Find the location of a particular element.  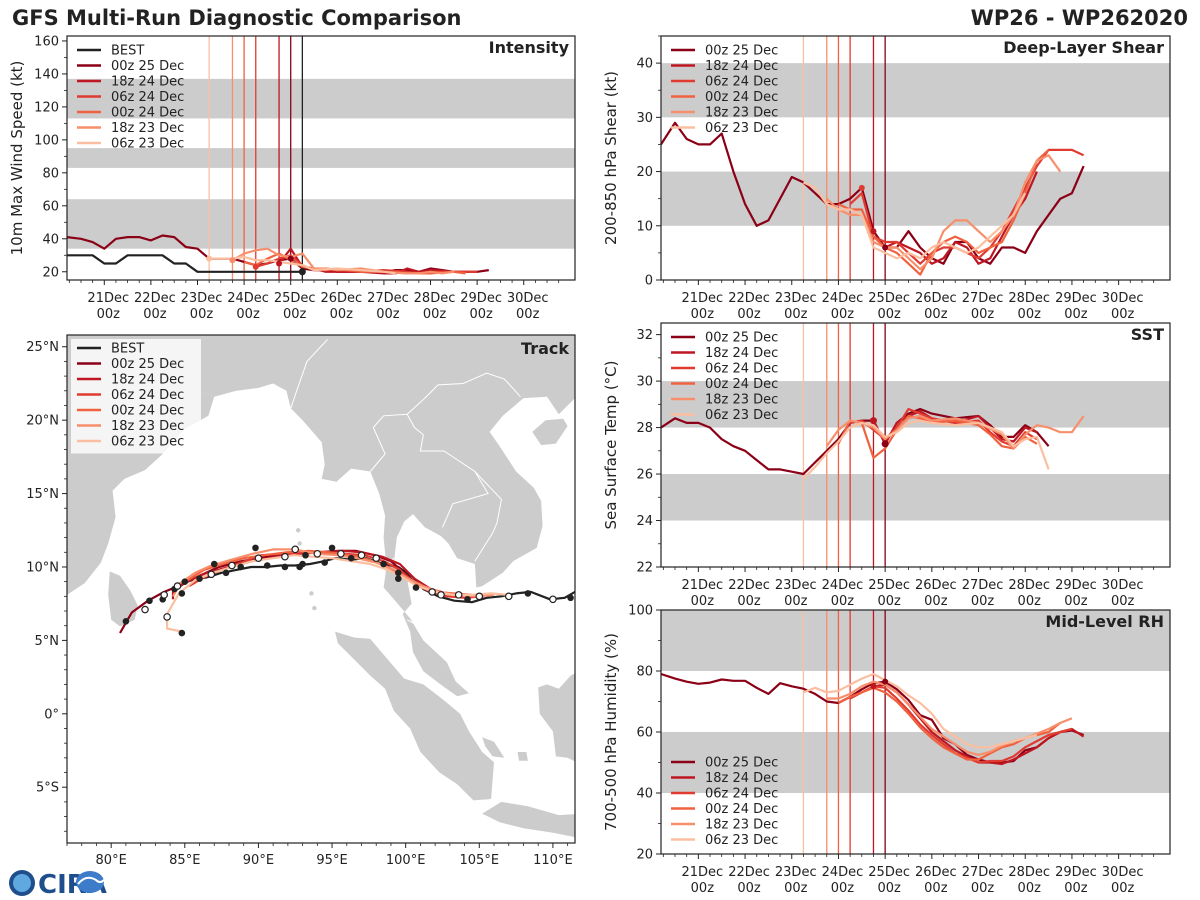

wave-icon is located at coordinates (90, 882).